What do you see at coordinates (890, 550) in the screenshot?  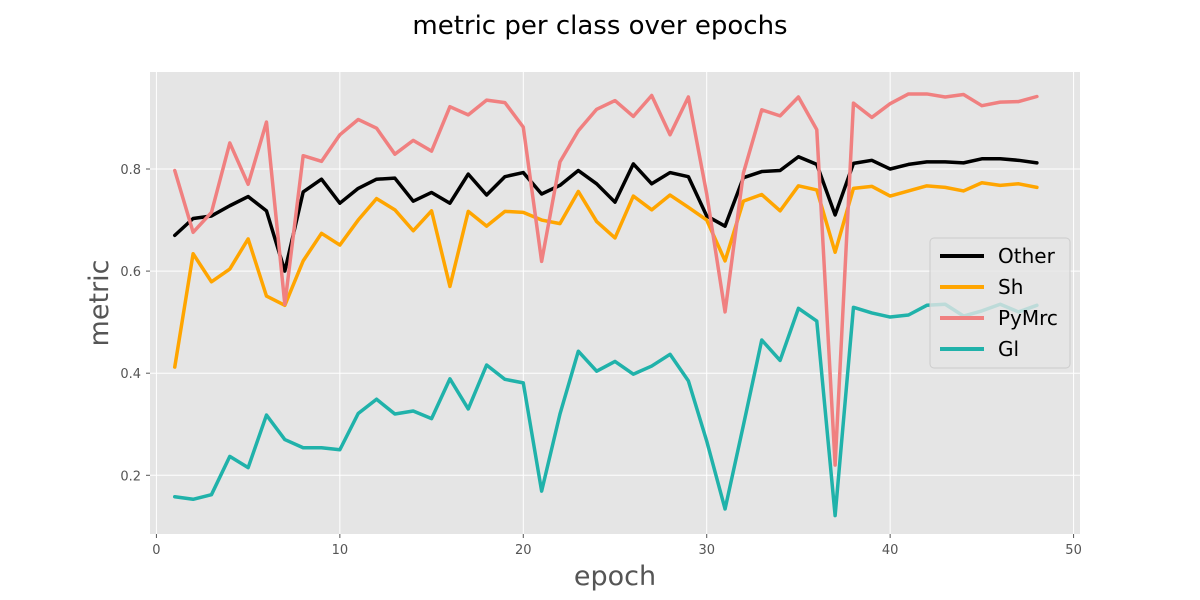 I see `x-tick-label: 40` at bounding box center [890, 550].